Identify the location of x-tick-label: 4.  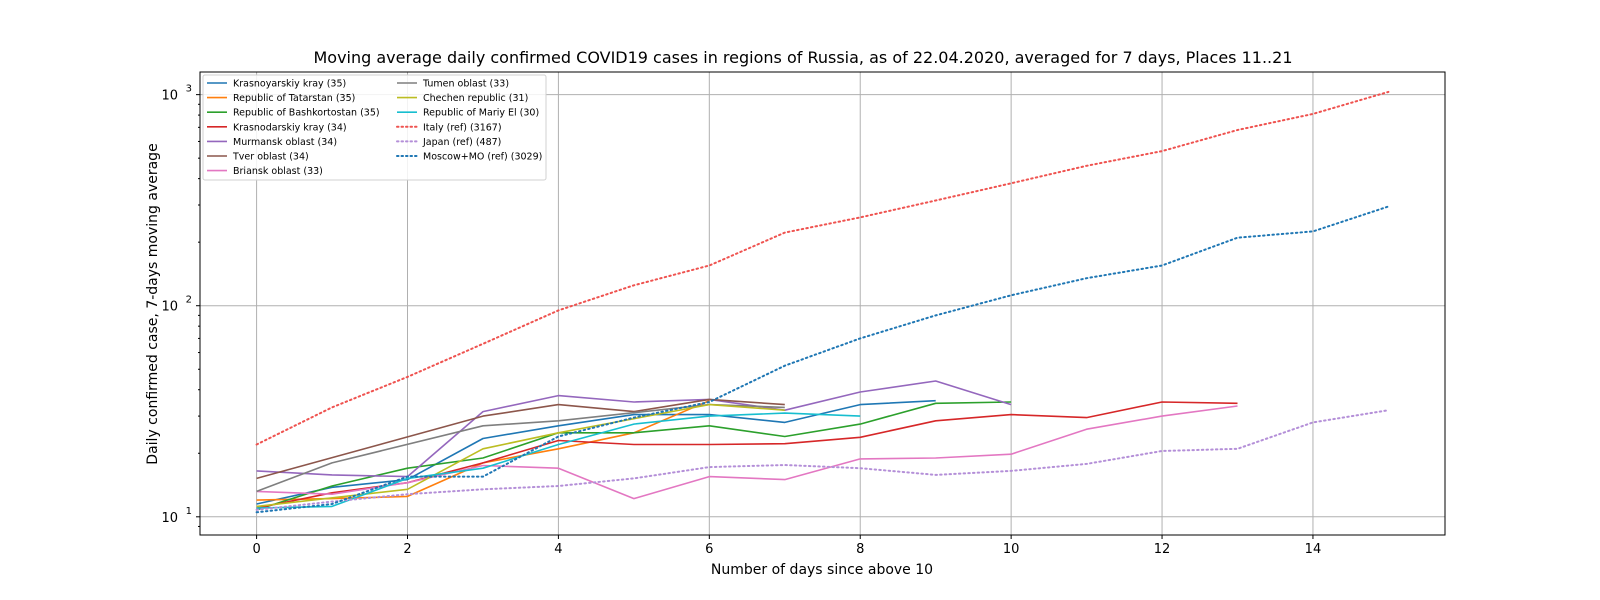
(558, 549).